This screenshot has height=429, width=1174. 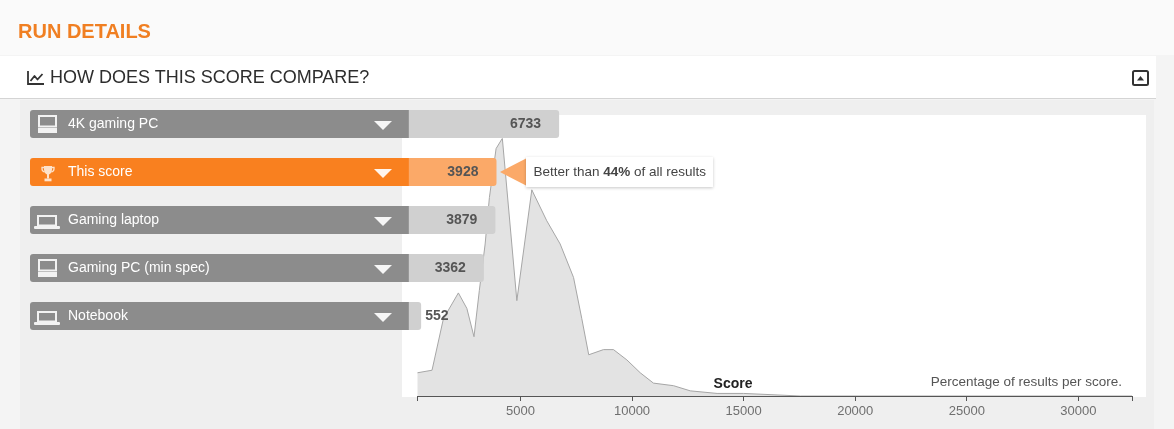 What do you see at coordinates (733, 383) in the screenshot?
I see `x-axis-title: Score` at bounding box center [733, 383].